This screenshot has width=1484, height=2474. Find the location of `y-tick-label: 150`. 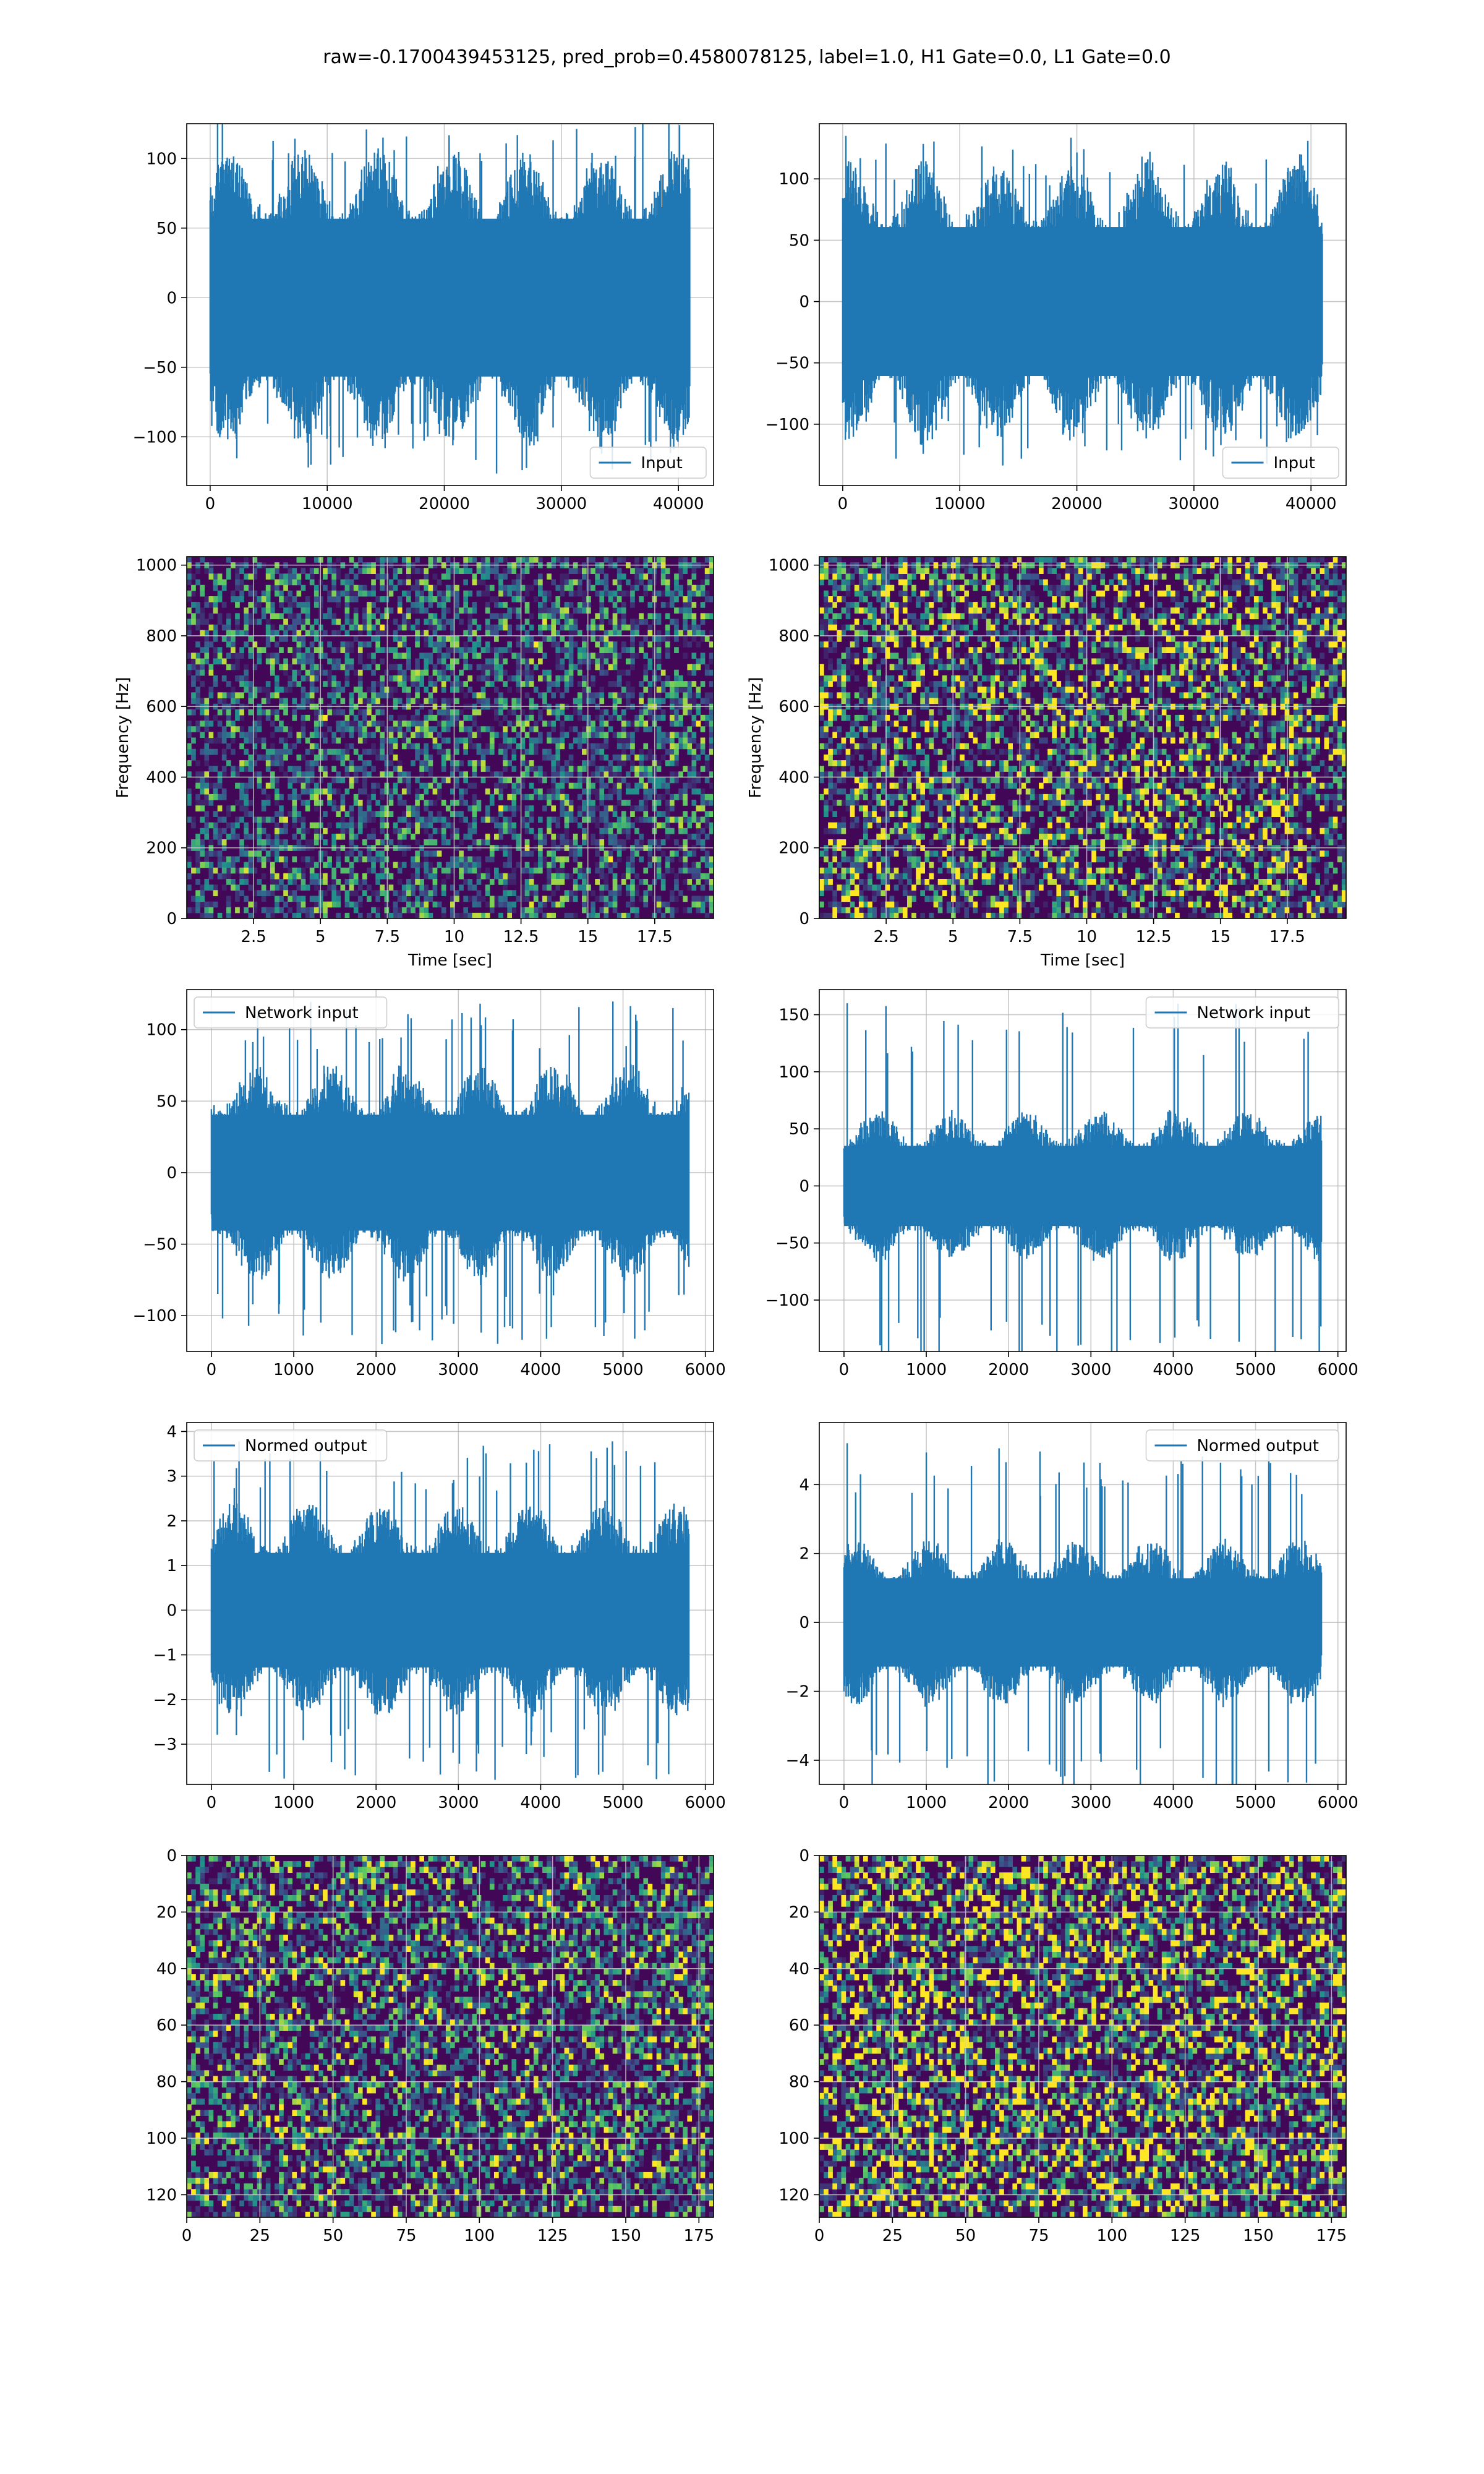

y-tick-label: 150 is located at coordinates (793, 1015).